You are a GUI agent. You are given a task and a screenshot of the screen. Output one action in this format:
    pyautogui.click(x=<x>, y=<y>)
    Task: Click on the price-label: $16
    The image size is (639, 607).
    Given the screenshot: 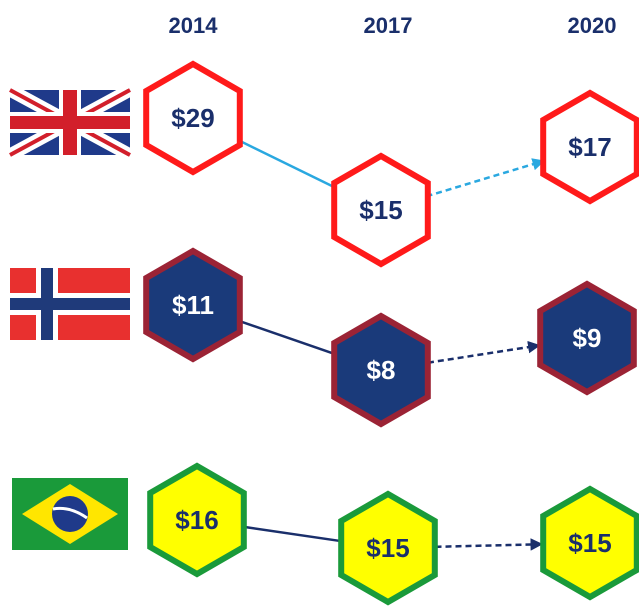 What is the action you would take?
    pyautogui.click(x=196, y=520)
    